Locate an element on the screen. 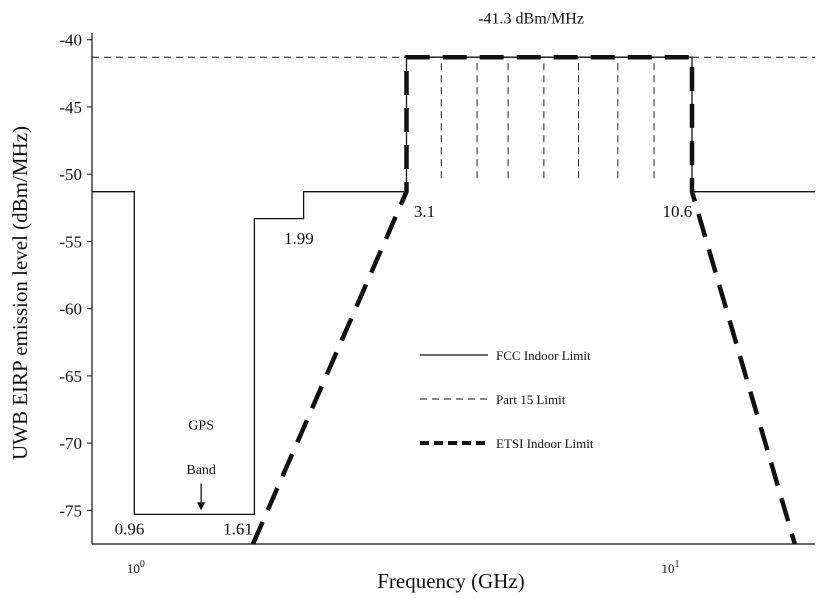  y-tick-label: -65 is located at coordinates (70, 376).